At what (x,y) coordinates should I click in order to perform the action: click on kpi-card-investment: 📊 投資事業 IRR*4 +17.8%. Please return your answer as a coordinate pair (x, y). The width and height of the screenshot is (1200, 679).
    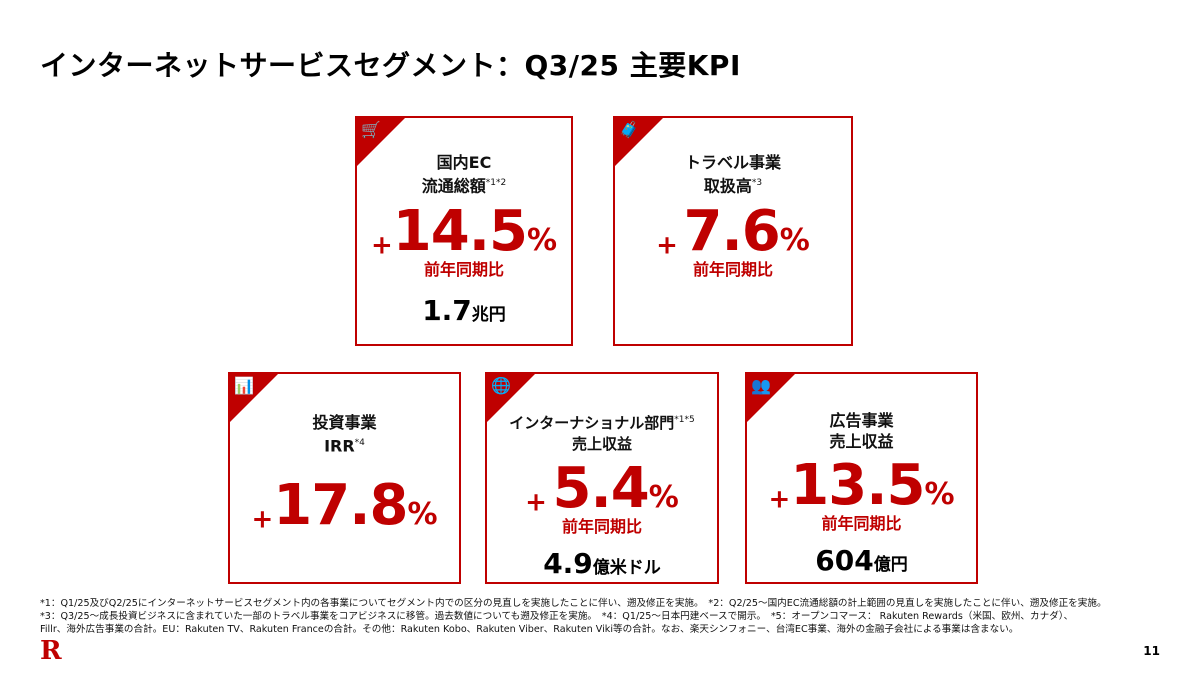
    Looking at the image, I should click on (344, 478).